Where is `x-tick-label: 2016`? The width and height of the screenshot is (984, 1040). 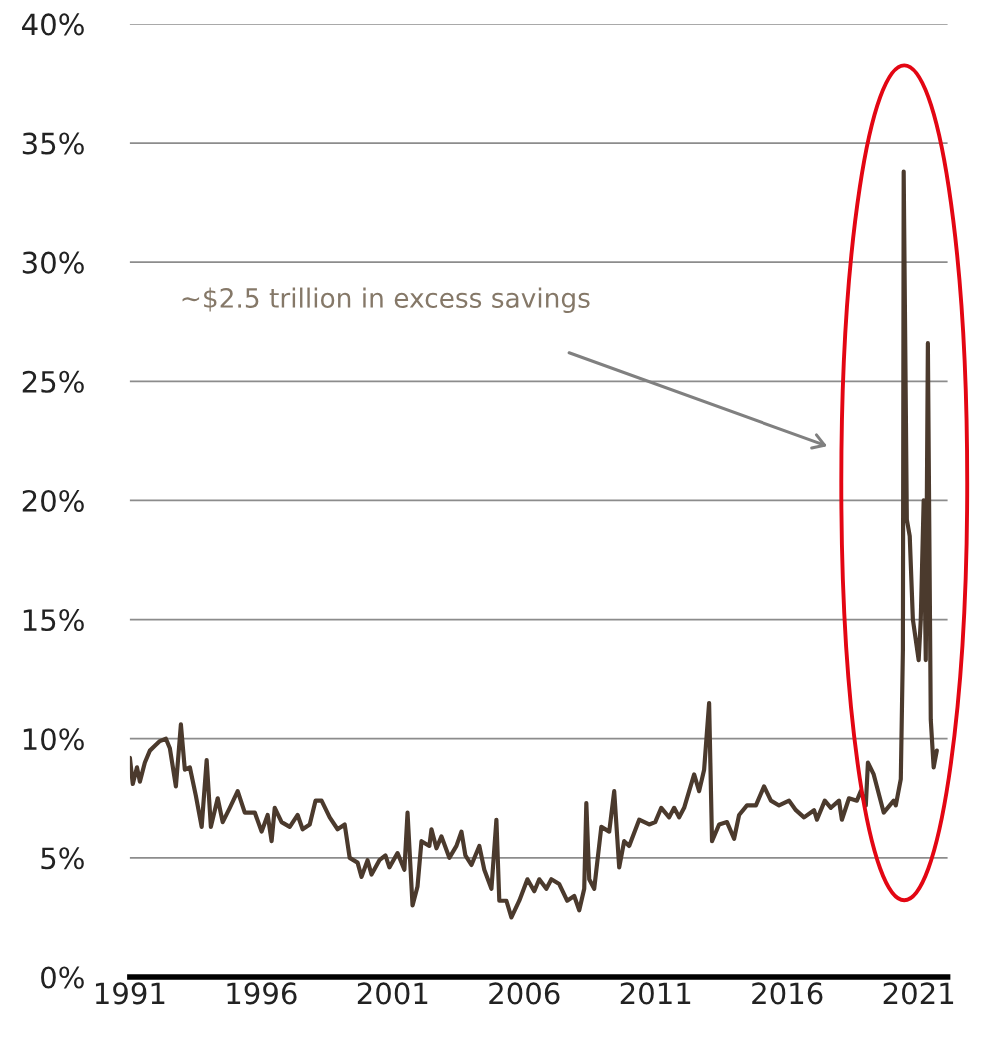 x-tick-label: 2016 is located at coordinates (787, 993).